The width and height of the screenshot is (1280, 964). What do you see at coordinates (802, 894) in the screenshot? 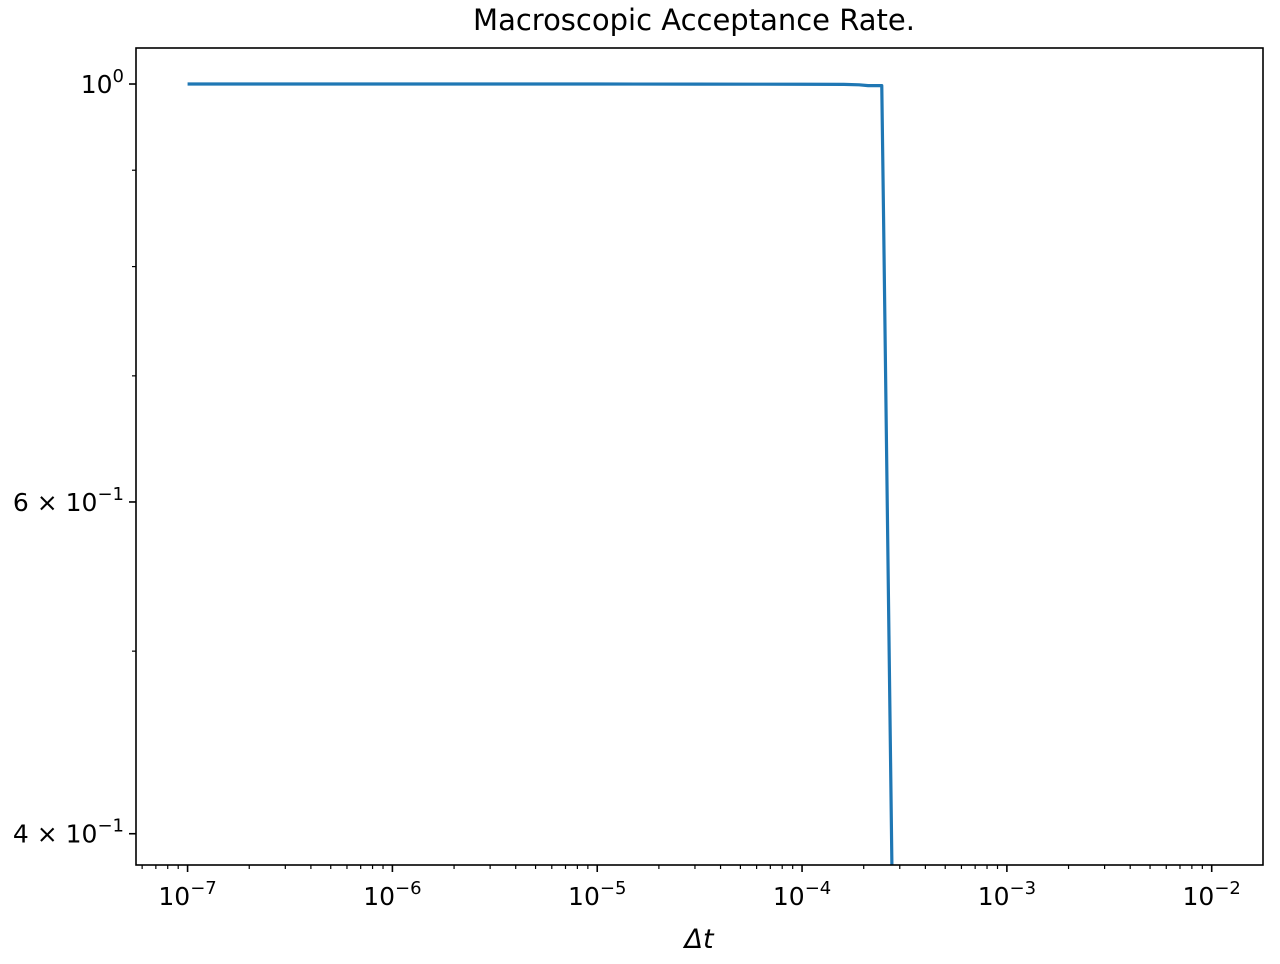
I see `x-tick-label: 10⁻⁴` at bounding box center [802, 894].